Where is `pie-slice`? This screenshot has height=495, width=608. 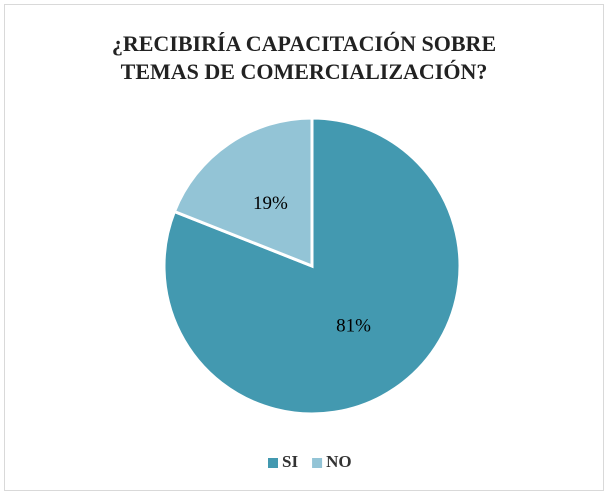
pie-slice is located at coordinates (243, 192).